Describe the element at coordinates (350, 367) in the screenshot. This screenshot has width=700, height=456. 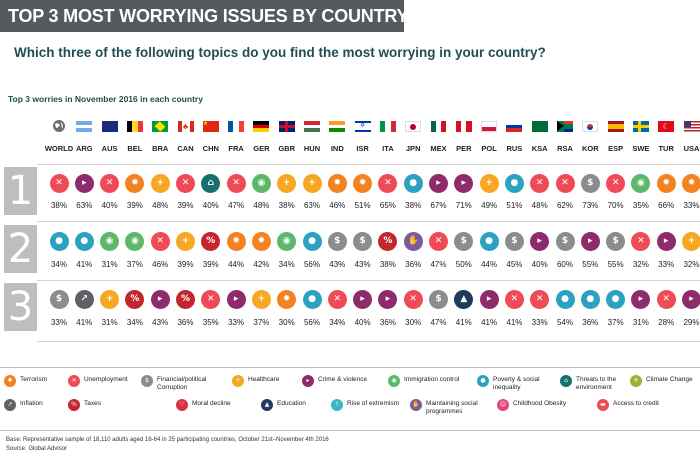
I see `legend-divider` at that location.